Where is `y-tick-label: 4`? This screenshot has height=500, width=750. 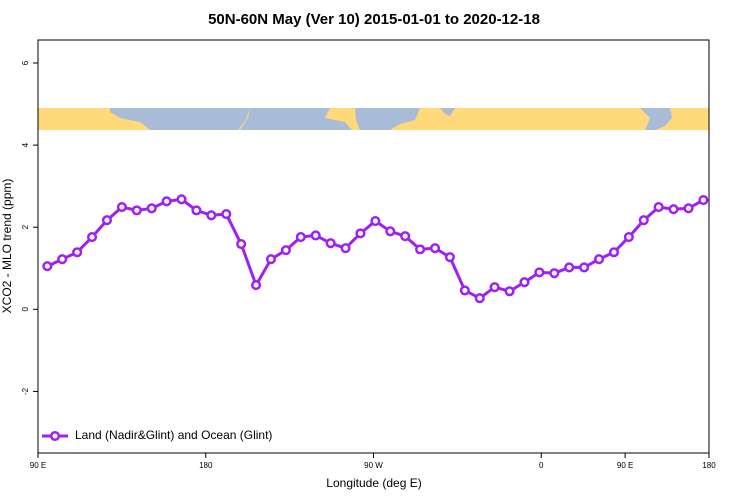 y-tick-label: 4 is located at coordinates (25, 144).